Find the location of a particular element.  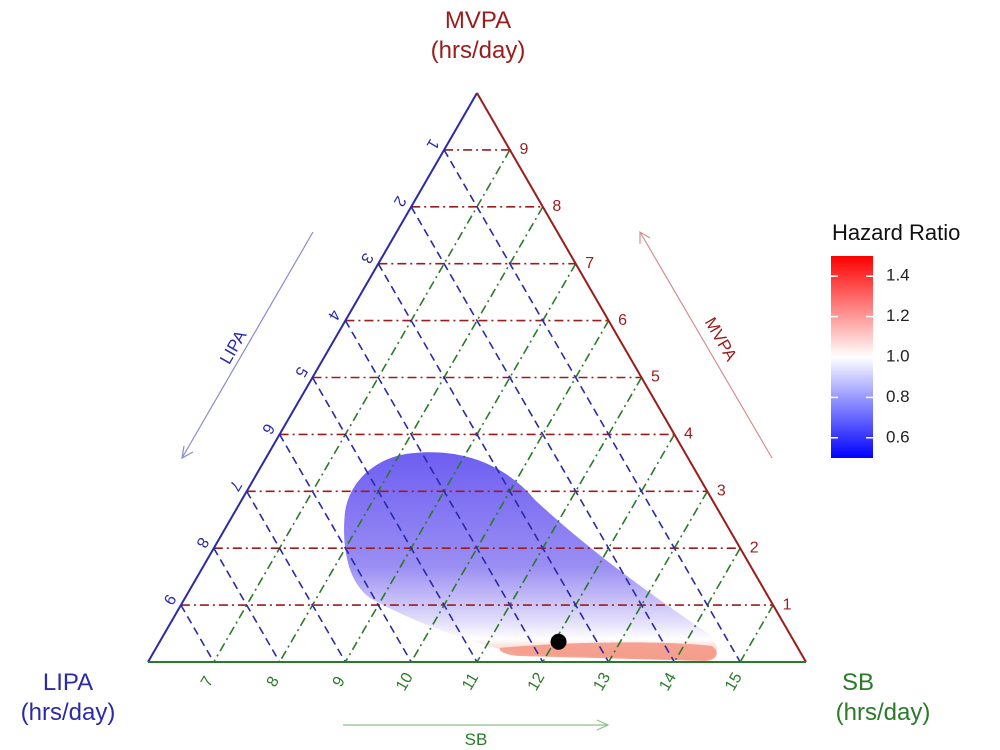

mvpa-tick-label: 3 is located at coordinates (721, 491).